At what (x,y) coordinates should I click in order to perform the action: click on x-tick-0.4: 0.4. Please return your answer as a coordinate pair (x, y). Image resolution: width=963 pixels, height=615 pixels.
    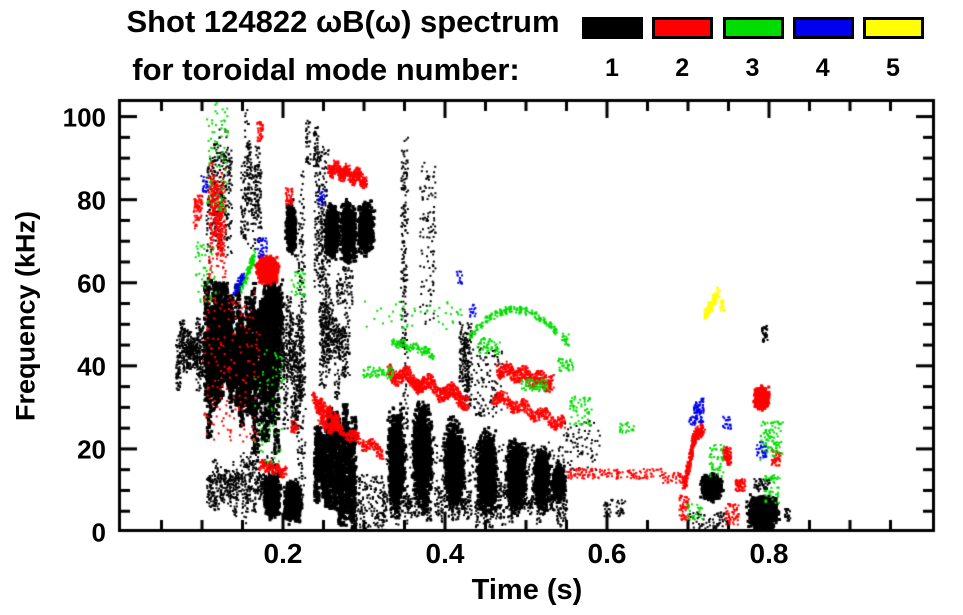
    Looking at the image, I should click on (445, 553).